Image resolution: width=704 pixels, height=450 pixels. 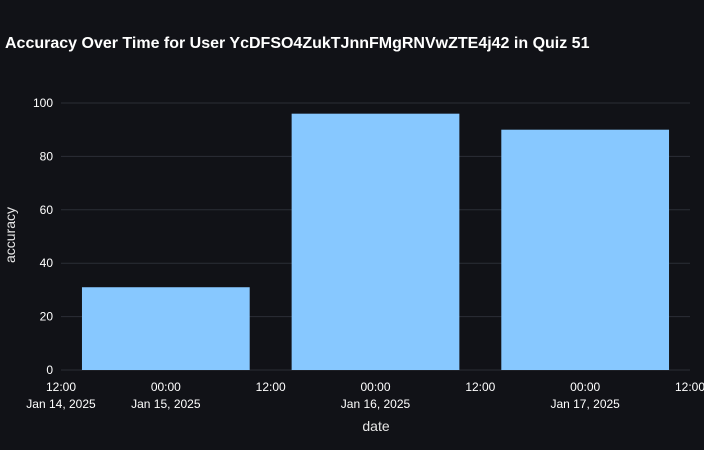 I want to click on x-tick-date-label: Jan 17, 2025, so click(x=585, y=404).